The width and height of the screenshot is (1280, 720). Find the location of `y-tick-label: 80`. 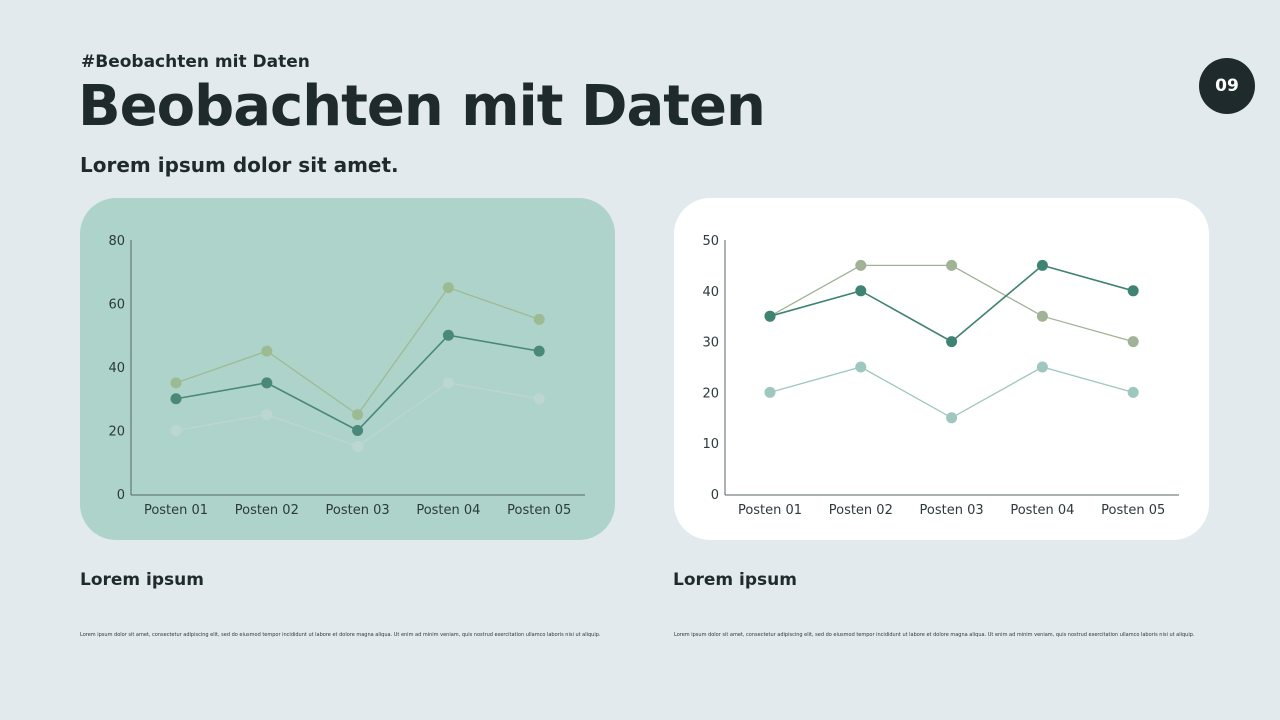

y-tick-label: 80 is located at coordinates (116, 241).